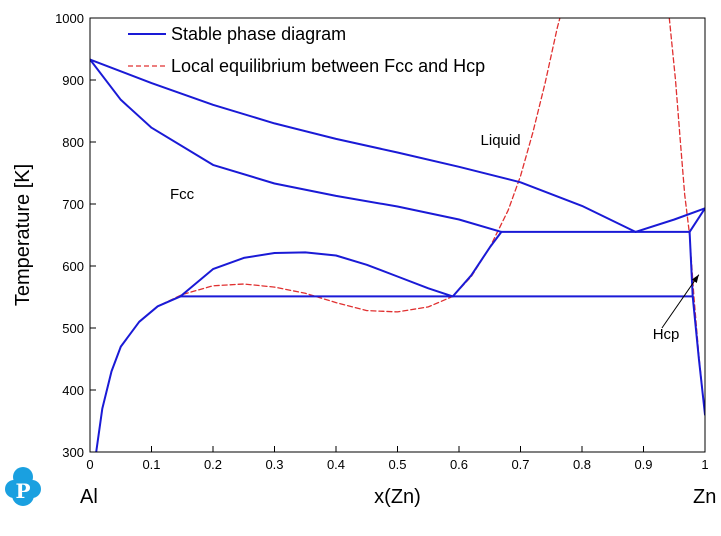 The width and height of the screenshot is (721, 536). What do you see at coordinates (316, 274) in the screenshot?
I see `series-line-miscibility-gap` at bounding box center [316, 274].